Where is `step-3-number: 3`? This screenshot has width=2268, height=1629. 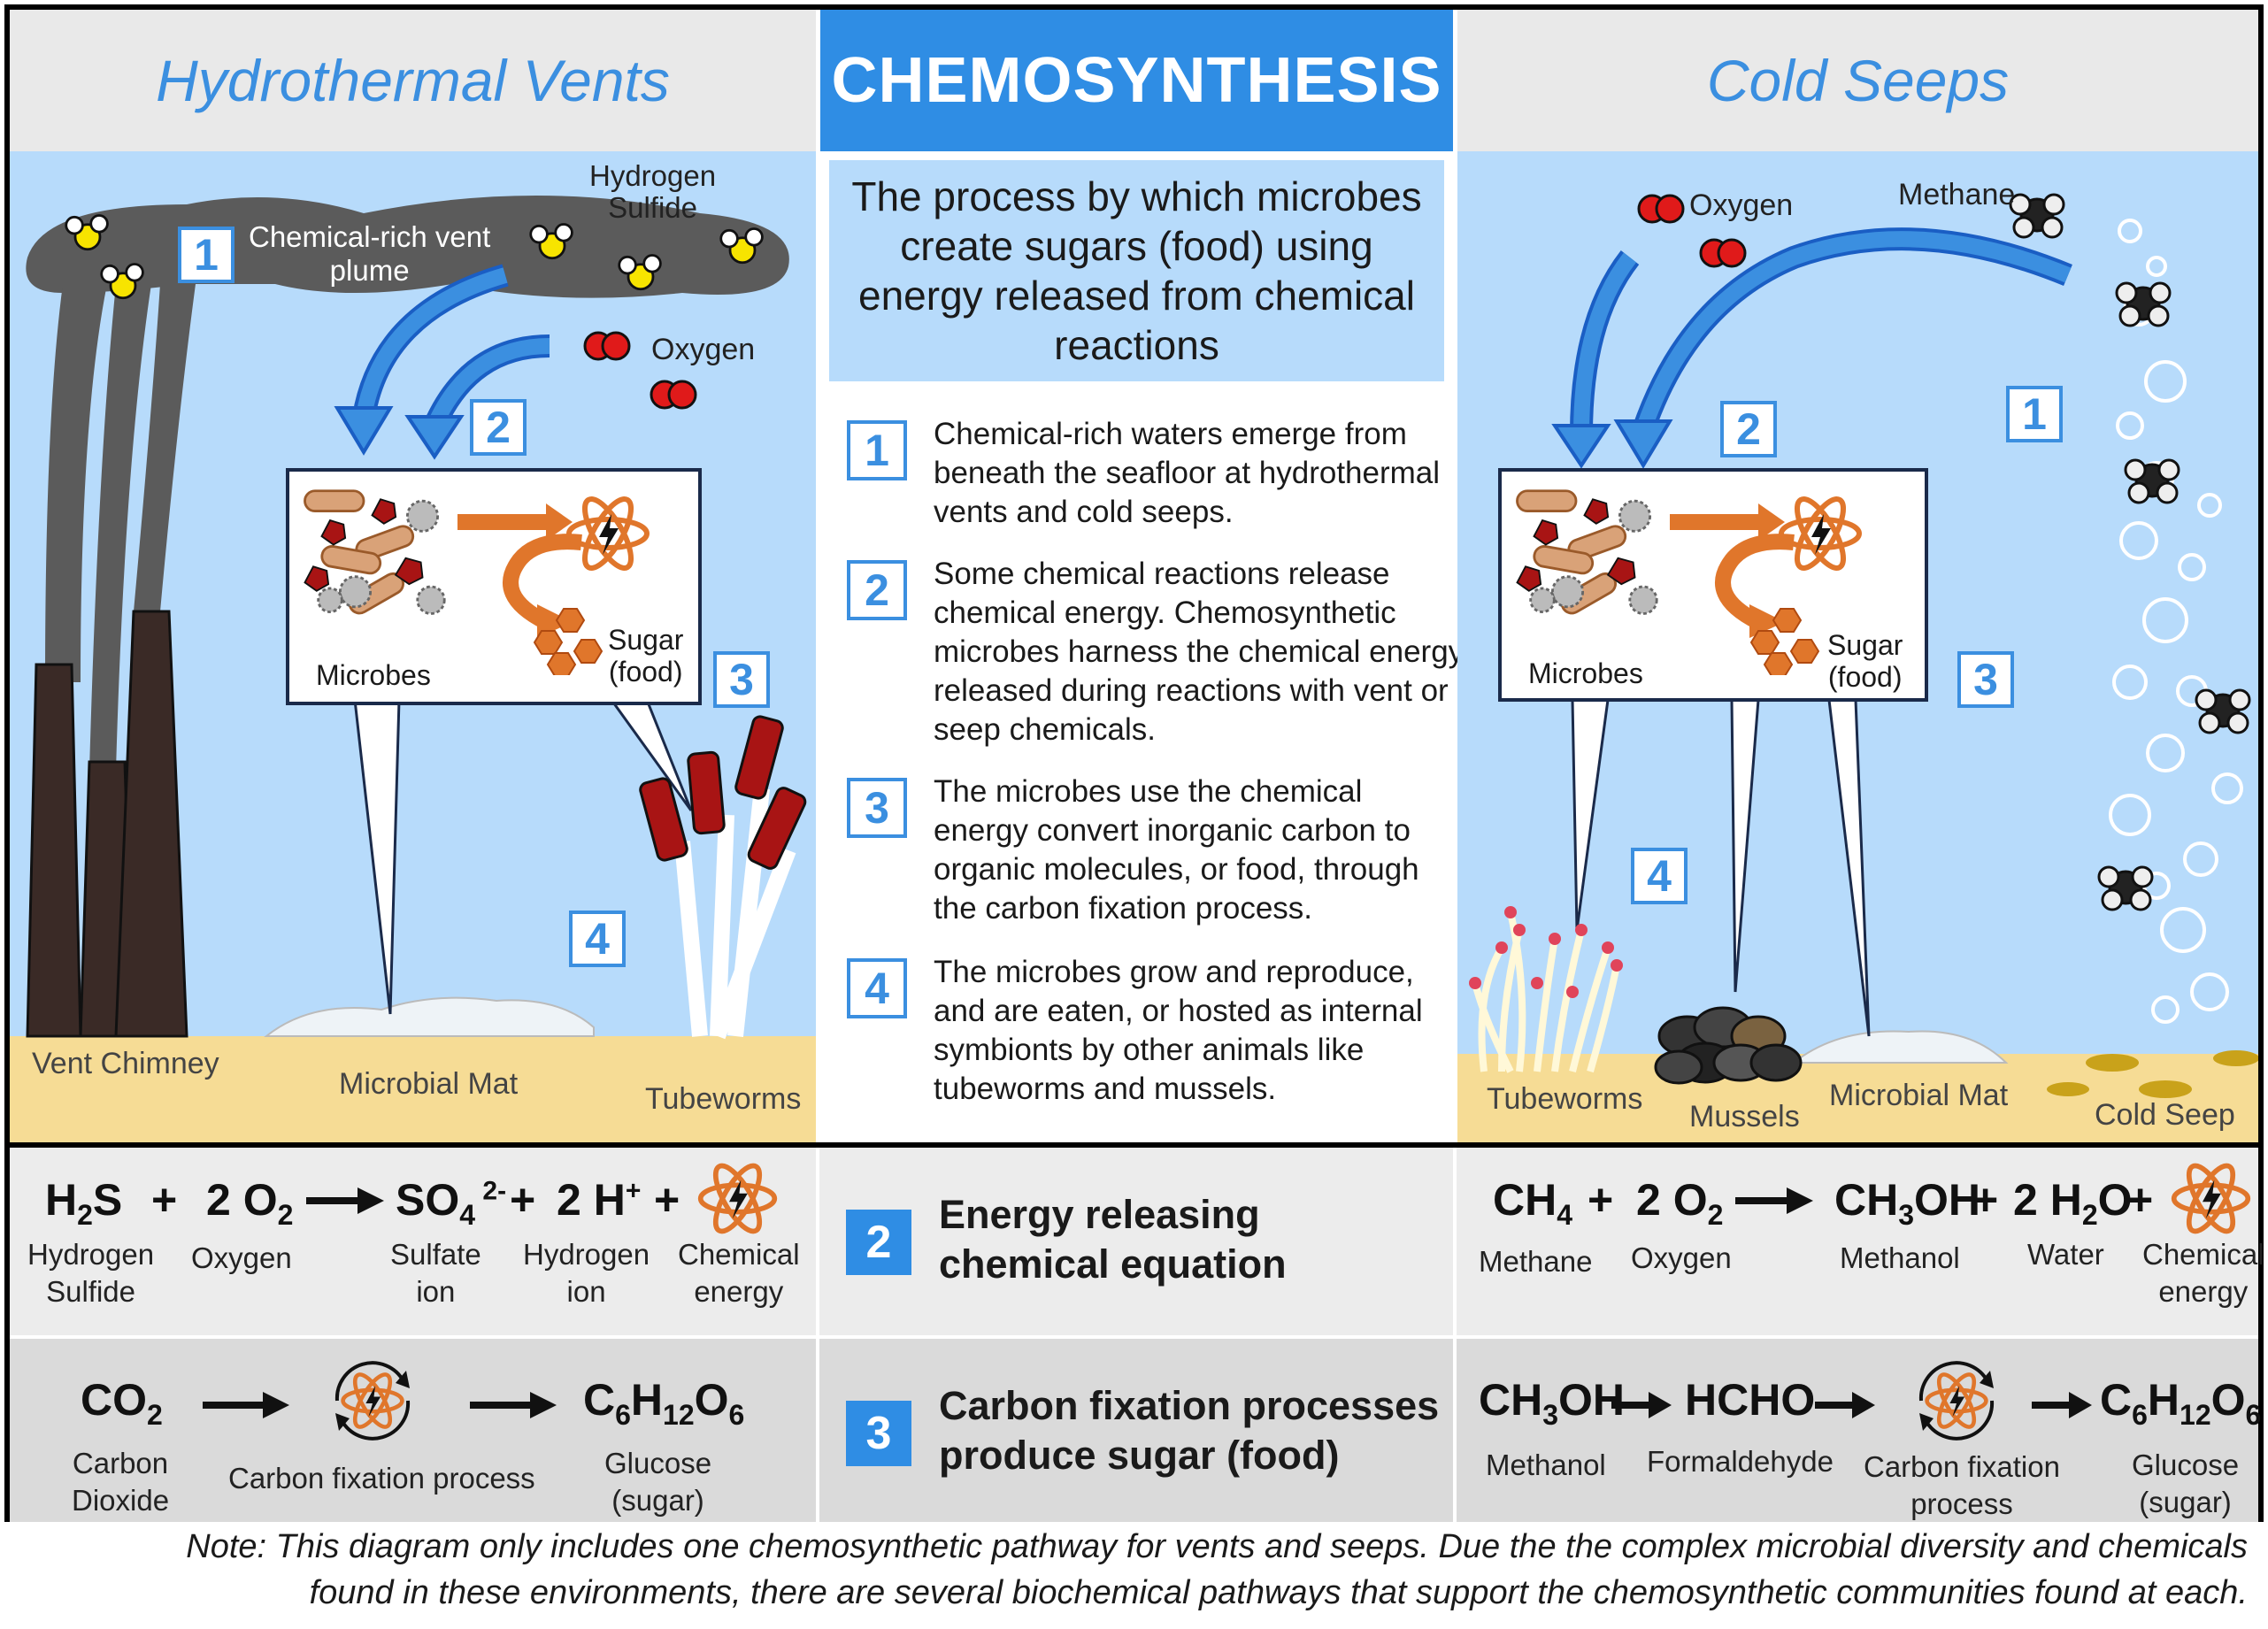
step-3-number: 3 is located at coordinates (877, 808).